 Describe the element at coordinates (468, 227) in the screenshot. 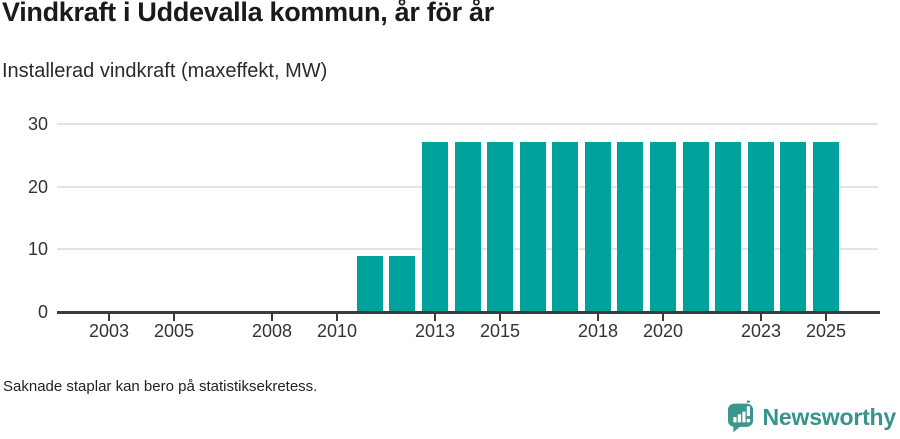

I see `bar-2014` at that location.